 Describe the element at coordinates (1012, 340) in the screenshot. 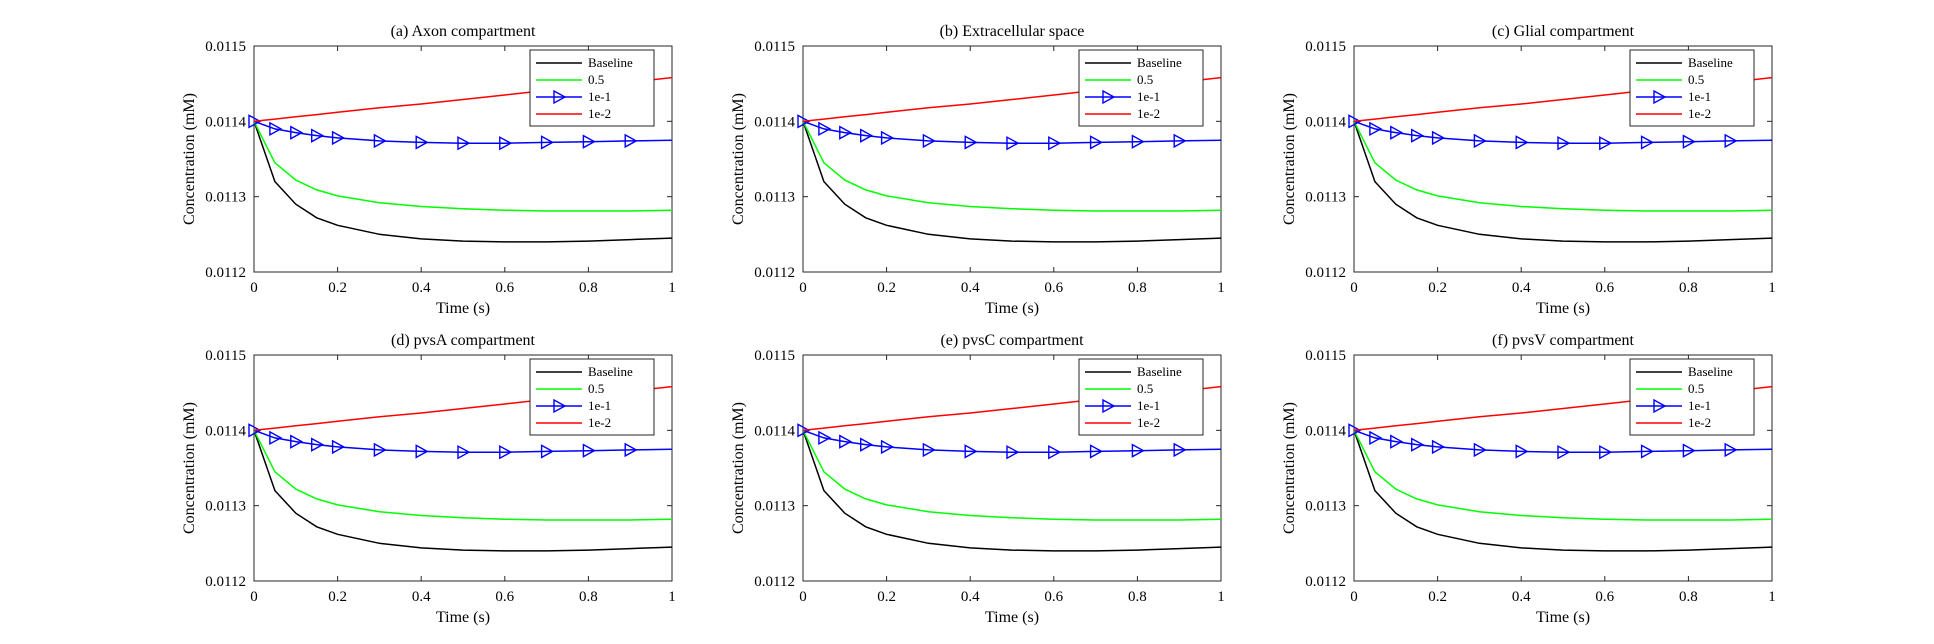

I see `chart-title: (e) pvsC compartment` at that location.